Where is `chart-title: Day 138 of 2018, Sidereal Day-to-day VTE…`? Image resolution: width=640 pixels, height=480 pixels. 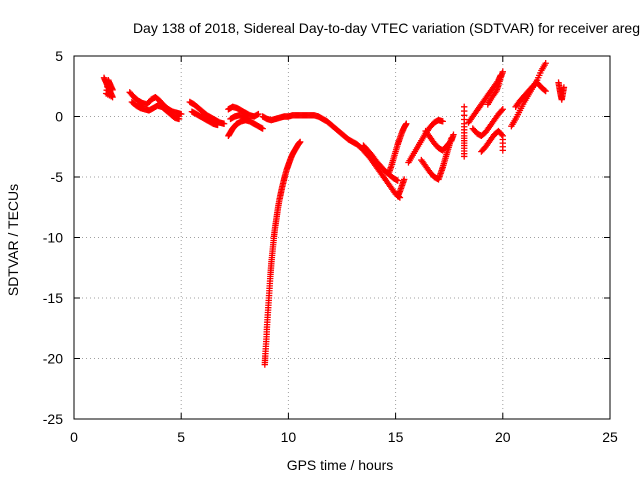
chart-title: Day 138 of 2018, Sidereal Day-to-day VTE… is located at coordinates (386, 28).